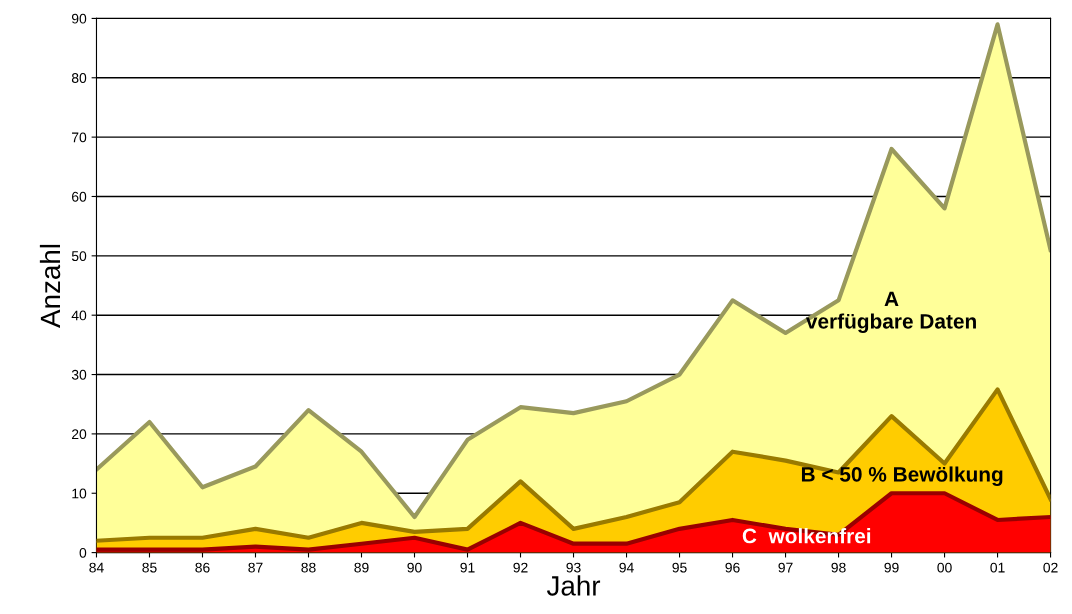 This screenshot has width=1072, height=614. Describe the element at coordinates (573, 585) in the screenshot. I see `x-axis-title: Jahr` at that location.